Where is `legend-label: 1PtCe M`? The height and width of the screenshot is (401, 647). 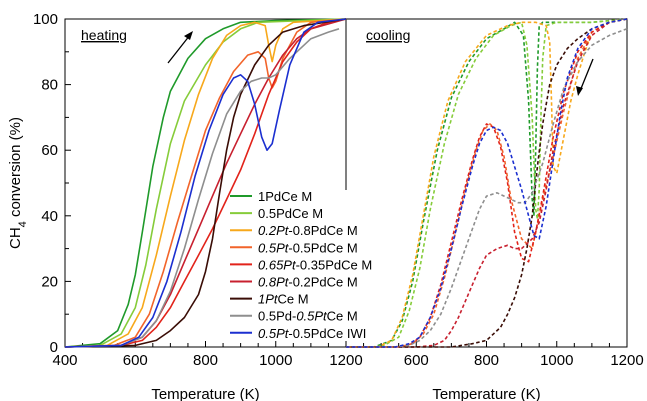
legend-label: 1PtCe M is located at coordinates (283, 299).